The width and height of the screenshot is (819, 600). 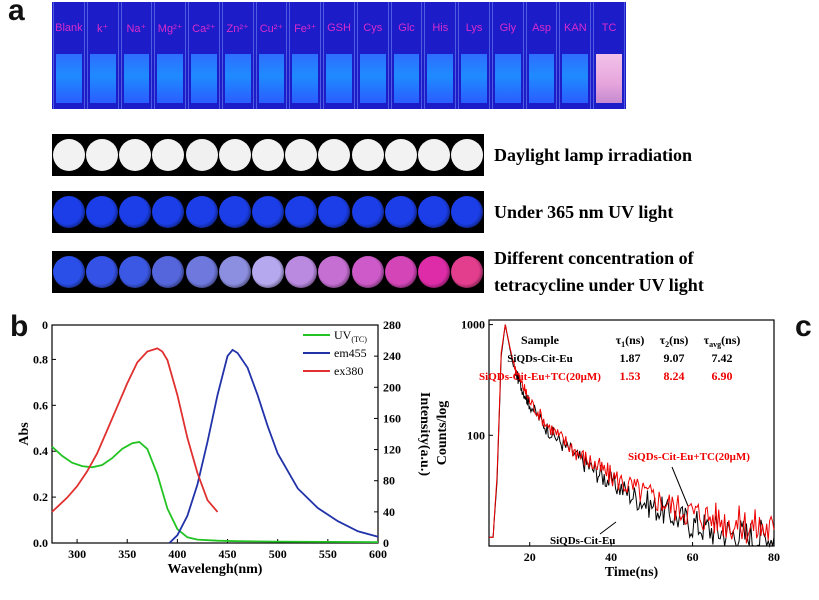 I want to click on annotation-arrow-tc, so click(x=680, y=486).